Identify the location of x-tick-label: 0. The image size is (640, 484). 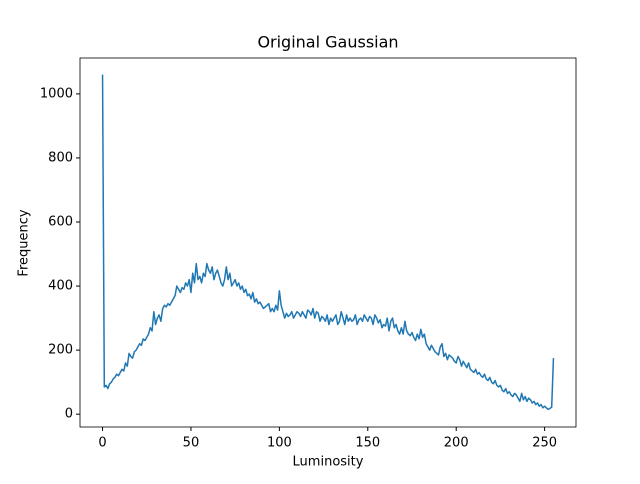
(102, 443).